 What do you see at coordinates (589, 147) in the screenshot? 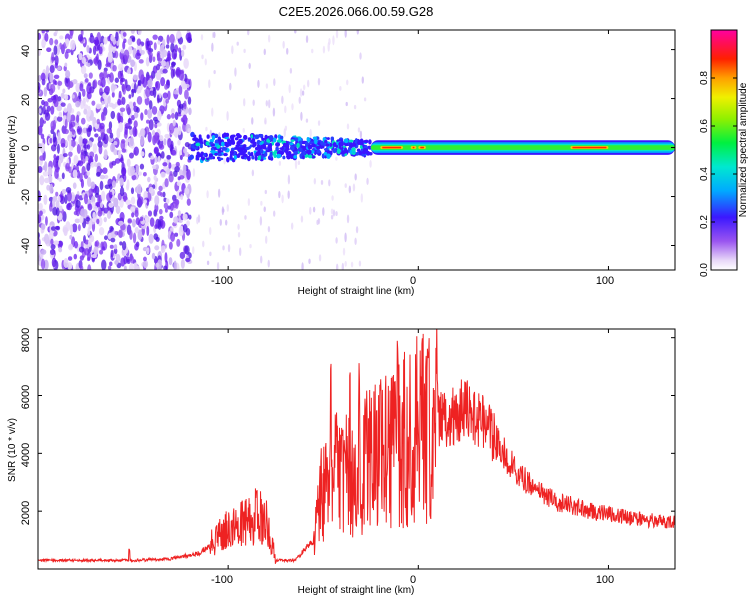
I see `spectrogram-carrier-peak` at bounding box center [589, 147].